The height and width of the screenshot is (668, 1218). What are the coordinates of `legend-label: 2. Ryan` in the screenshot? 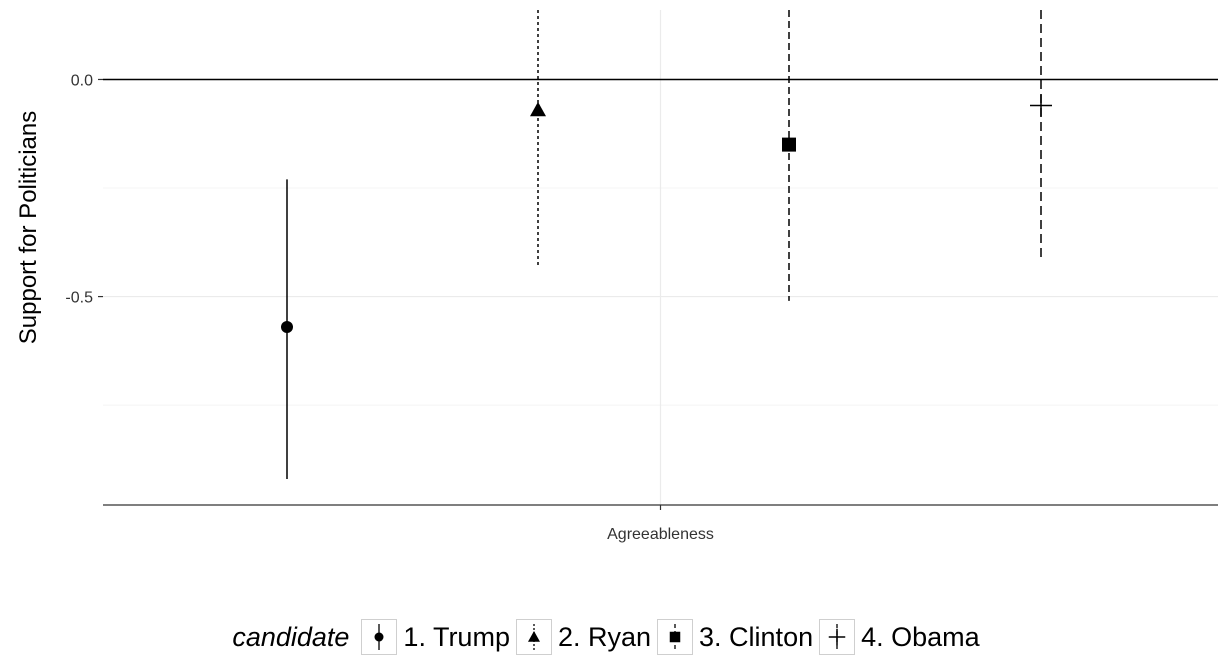 It's located at (604, 636).